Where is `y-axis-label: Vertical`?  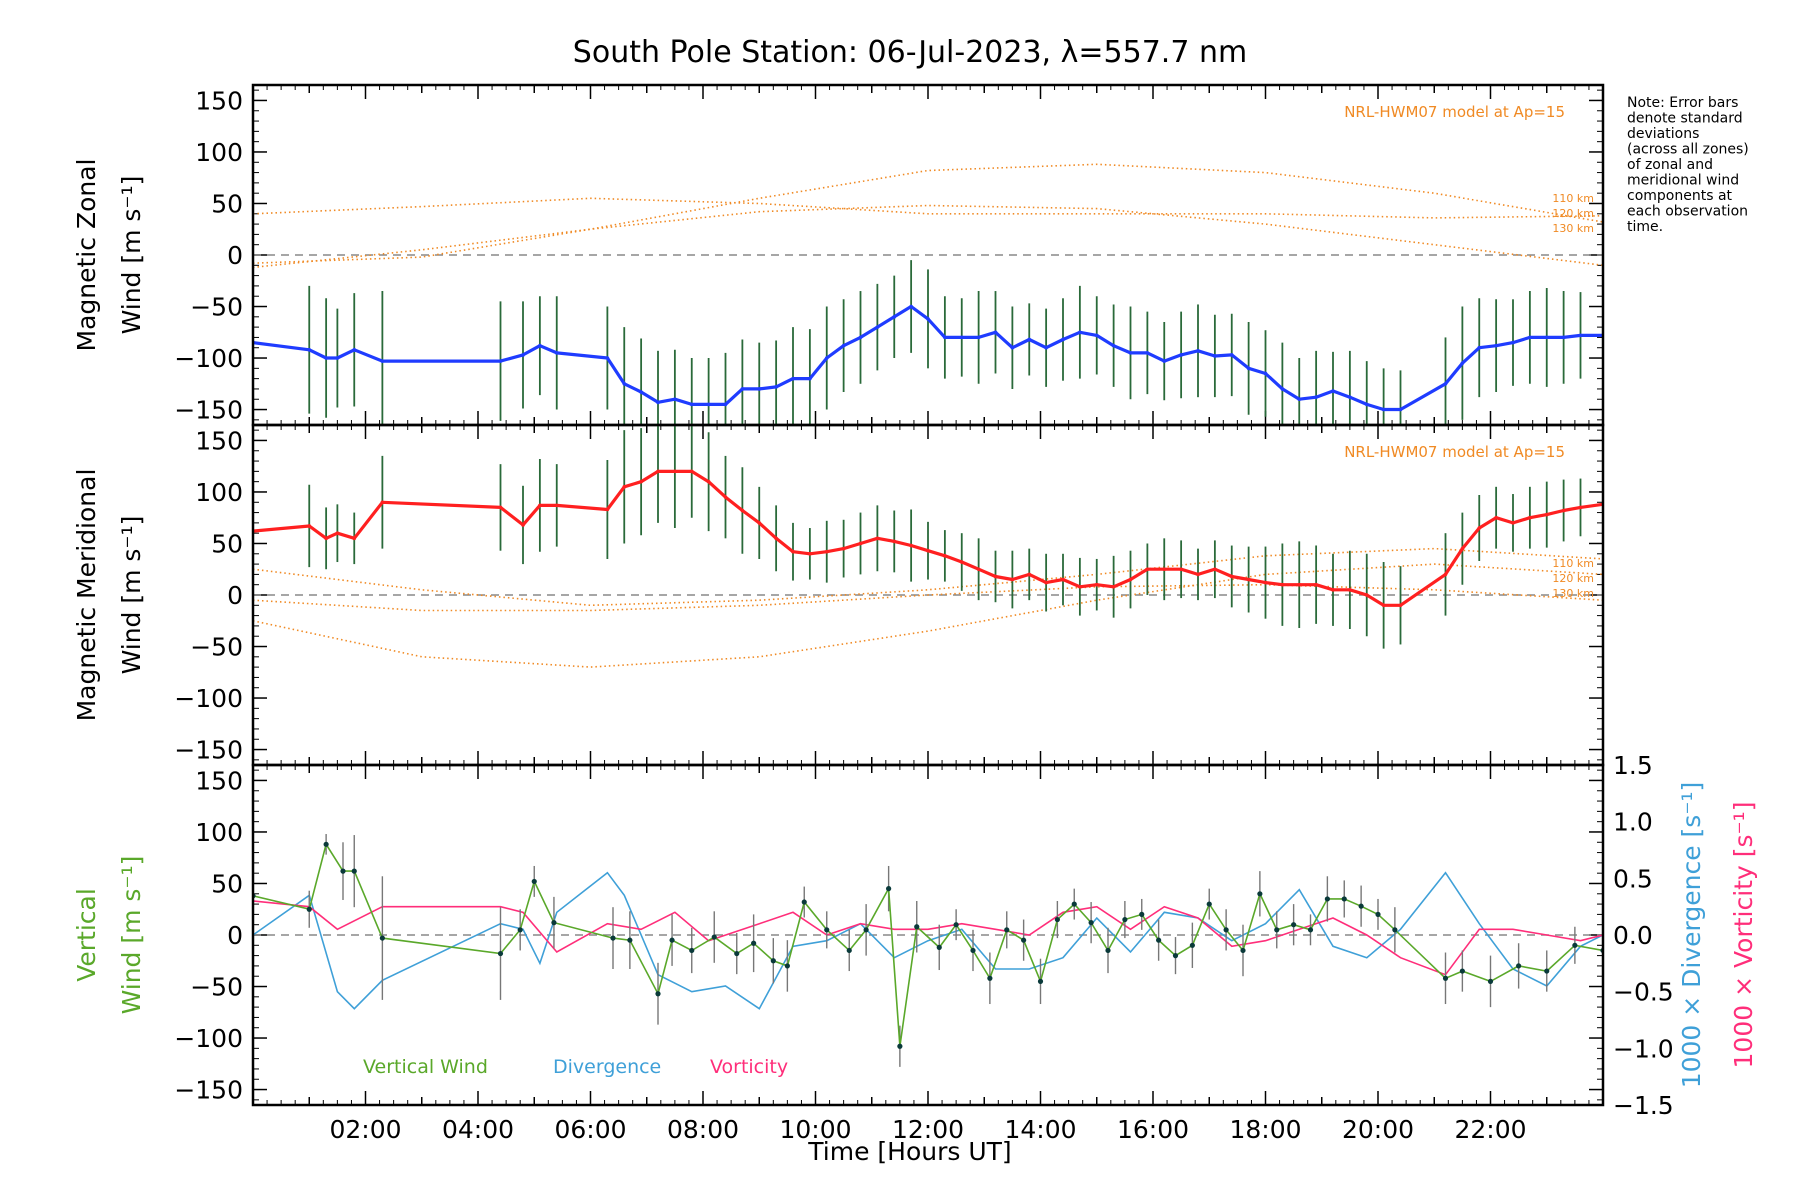
y-axis-label: Vertical is located at coordinates (86, 935).